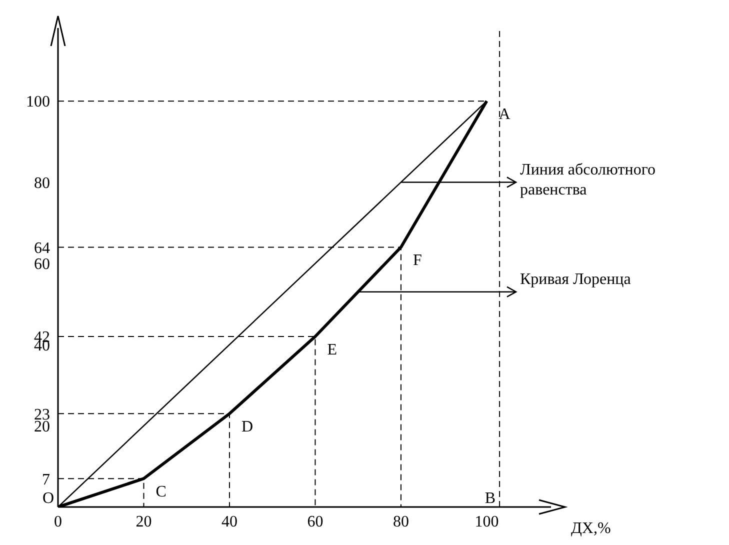  Describe the element at coordinates (591, 528) in the screenshot. I see `x-axis-title: ДХ,%` at that location.